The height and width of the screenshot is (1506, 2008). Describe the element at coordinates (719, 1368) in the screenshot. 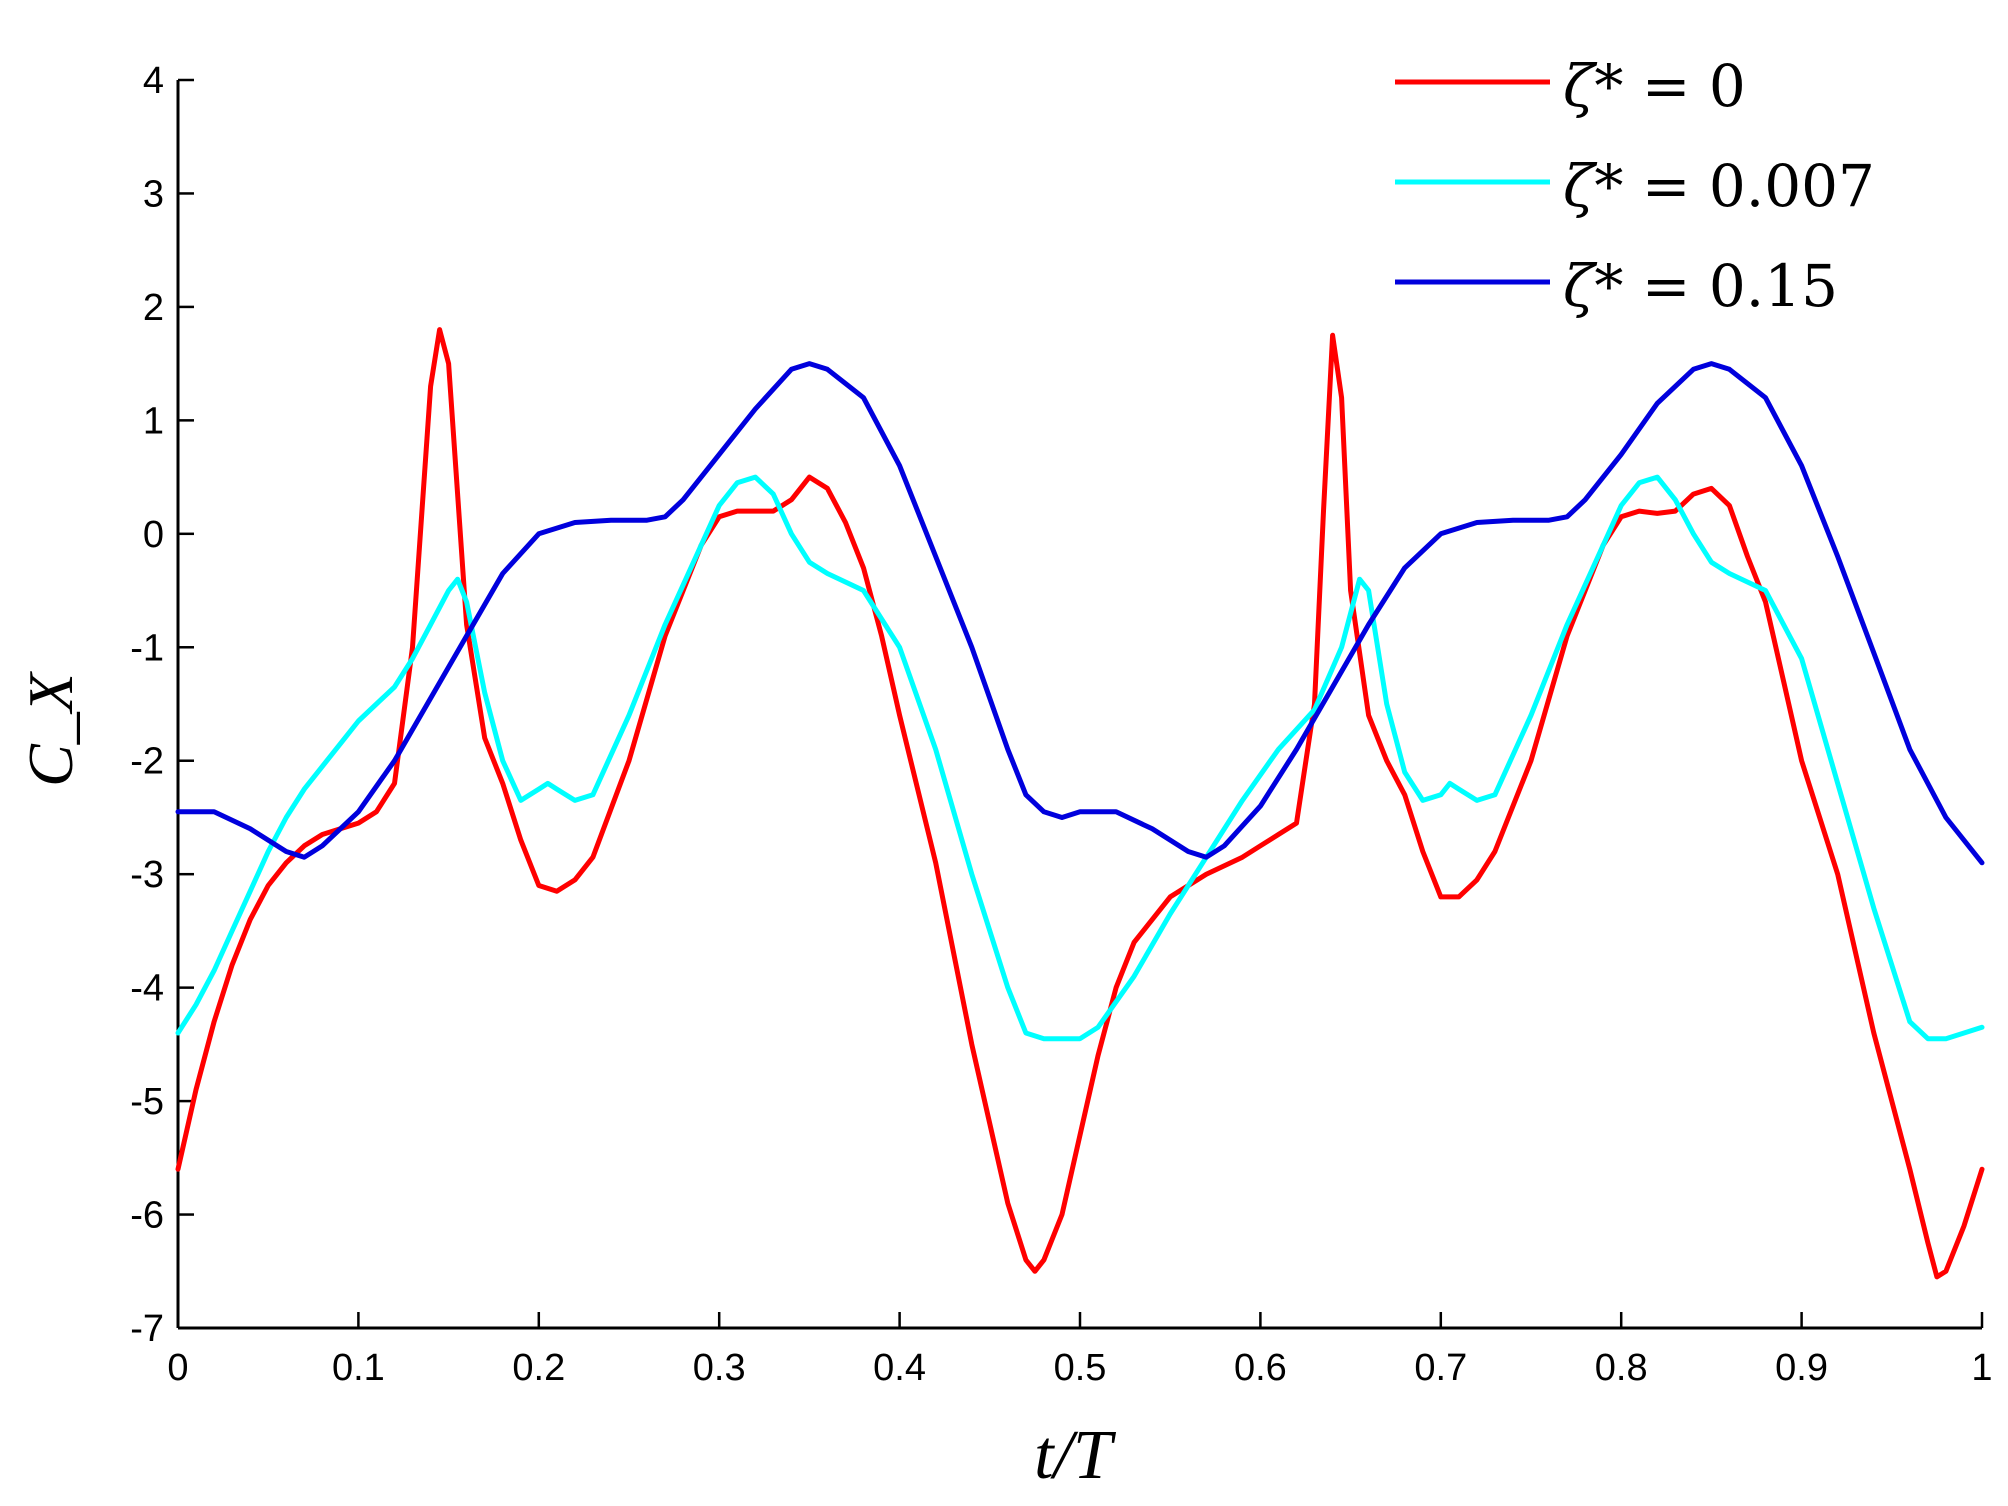

I see `x-tick-label: 0.3` at that location.